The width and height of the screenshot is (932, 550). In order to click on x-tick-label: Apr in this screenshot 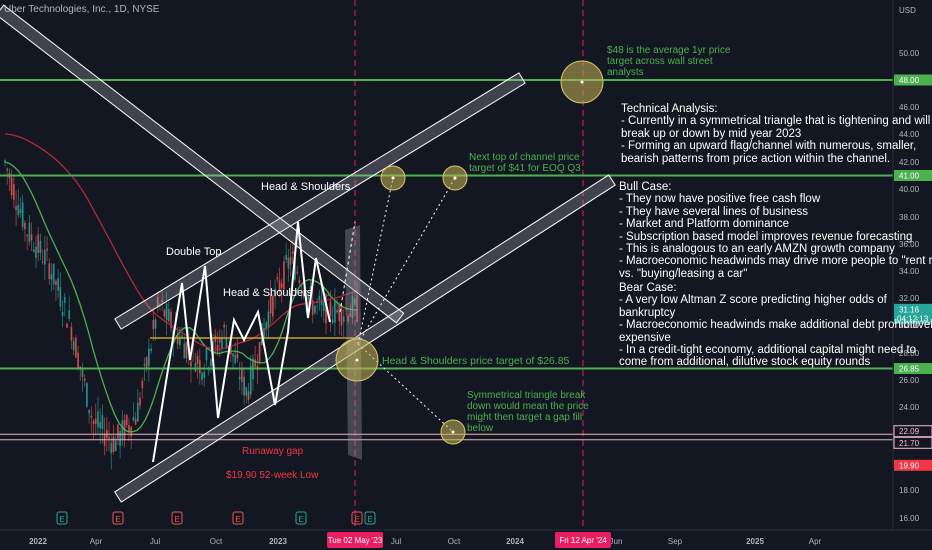, I will do `click(815, 541)`.